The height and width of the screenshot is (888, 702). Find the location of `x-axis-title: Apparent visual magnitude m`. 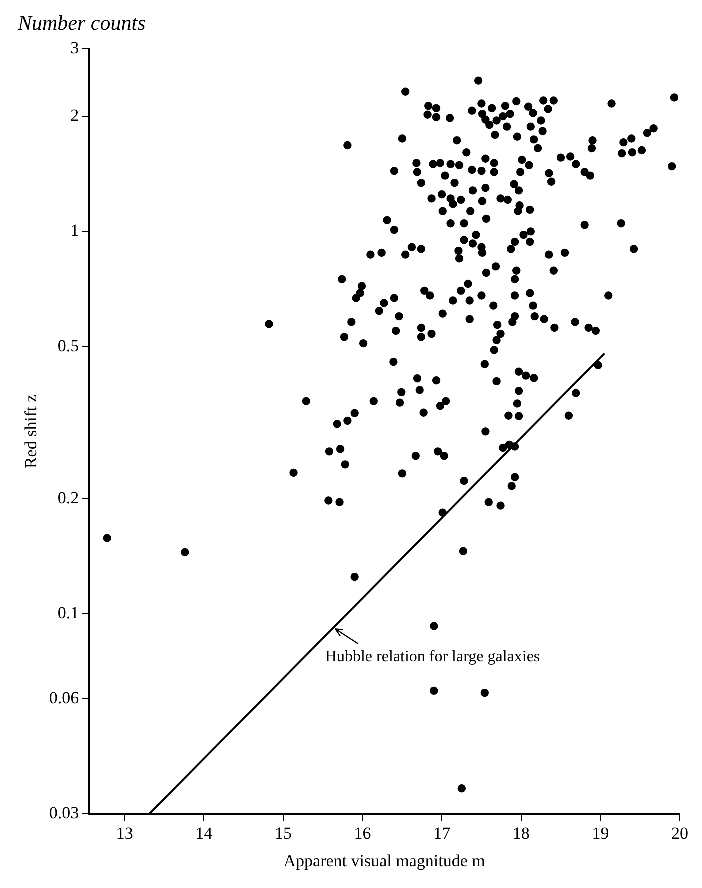

x-axis-title: Apparent visual magnitude m is located at coordinates (385, 860).